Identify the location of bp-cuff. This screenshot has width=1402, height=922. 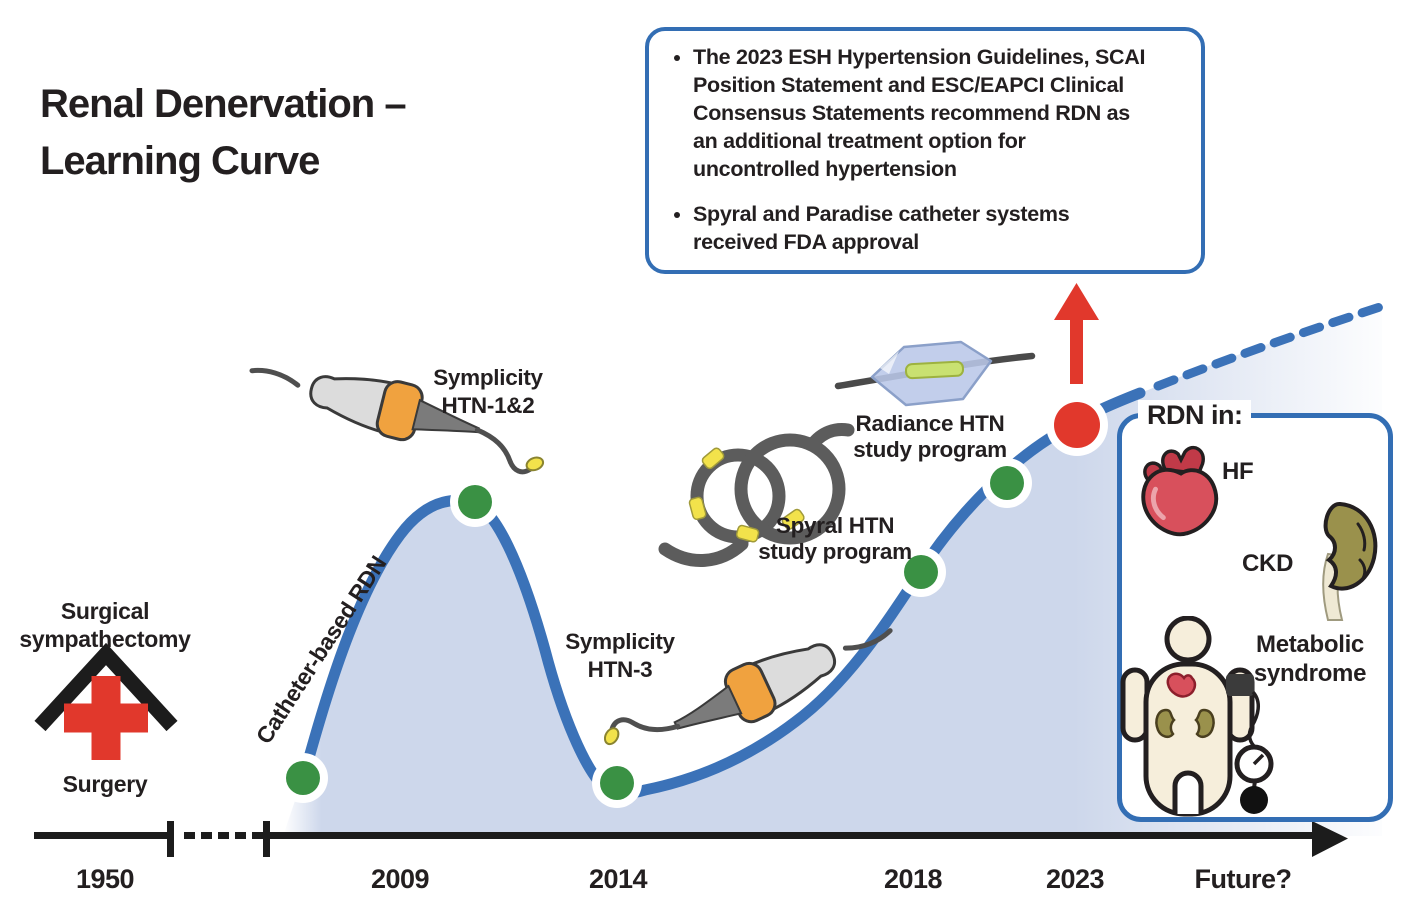
(1240, 685).